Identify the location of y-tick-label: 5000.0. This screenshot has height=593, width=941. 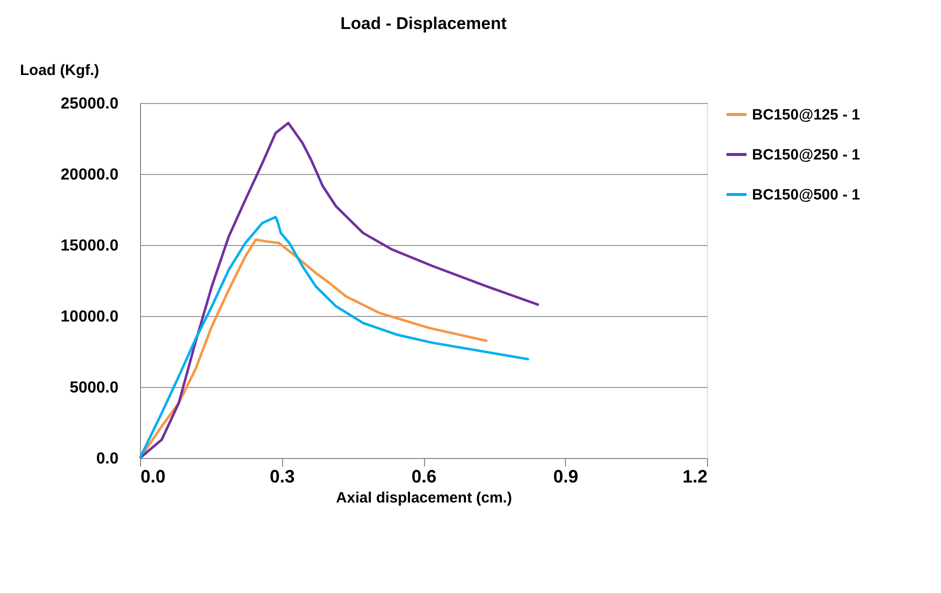
(94, 388).